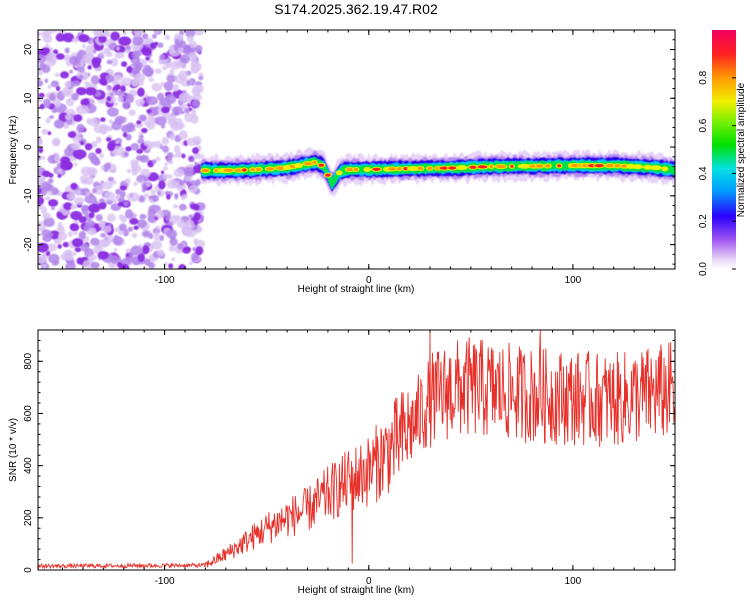 The image size is (750, 600). What do you see at coordinates (703, 173) in the screenshot?
I see `colorbar-tick-label: 0.4` at bounding box center [703, 173].